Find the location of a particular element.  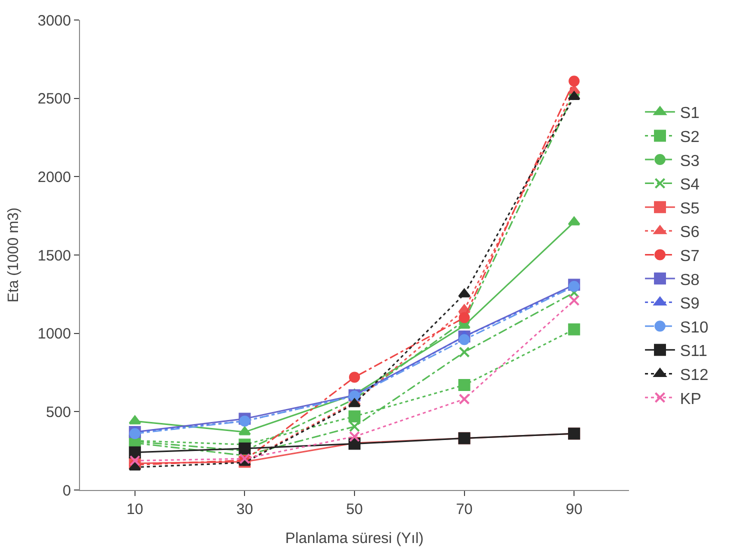

legend-label: S12 is located at coordinates (694, 375).